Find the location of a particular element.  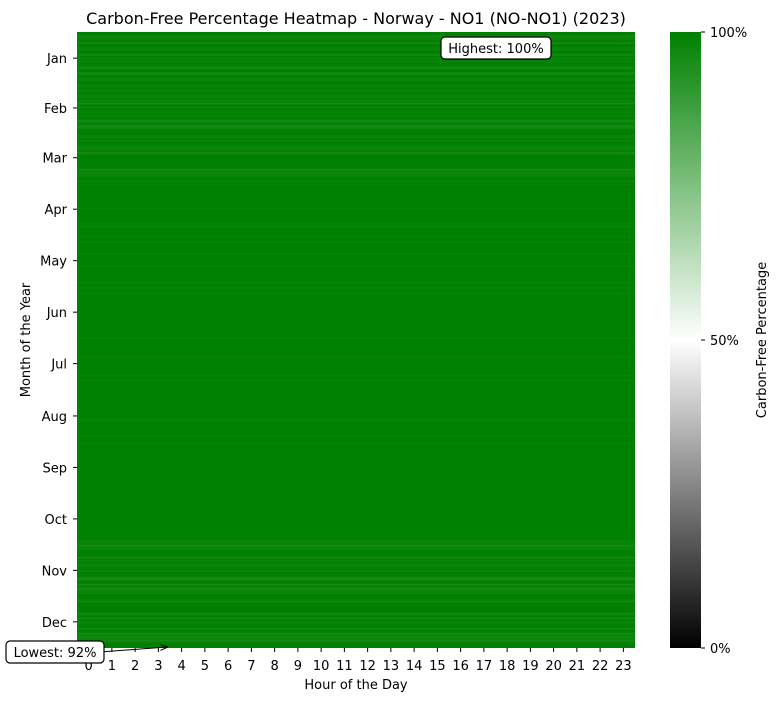

lowest-annotation-arrow is located at coordinates (133, 650).